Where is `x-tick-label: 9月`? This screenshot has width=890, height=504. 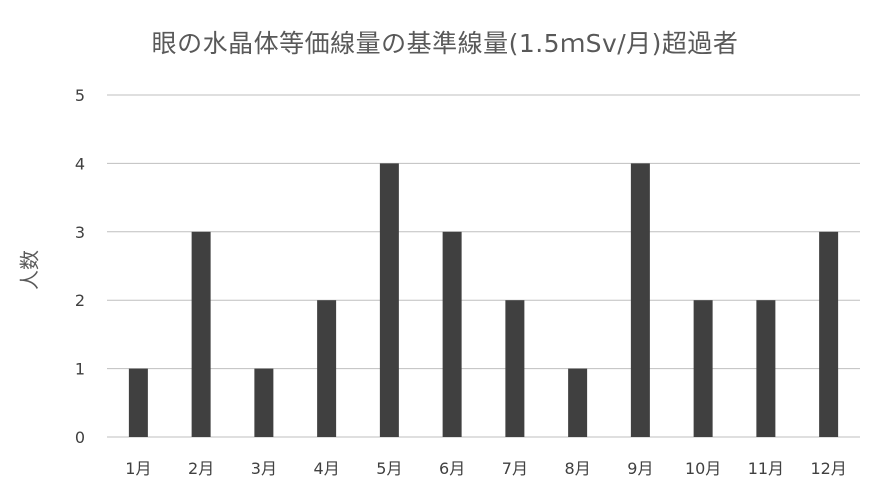 x-tick-label: 9月 is located at coordinates (640, 468).